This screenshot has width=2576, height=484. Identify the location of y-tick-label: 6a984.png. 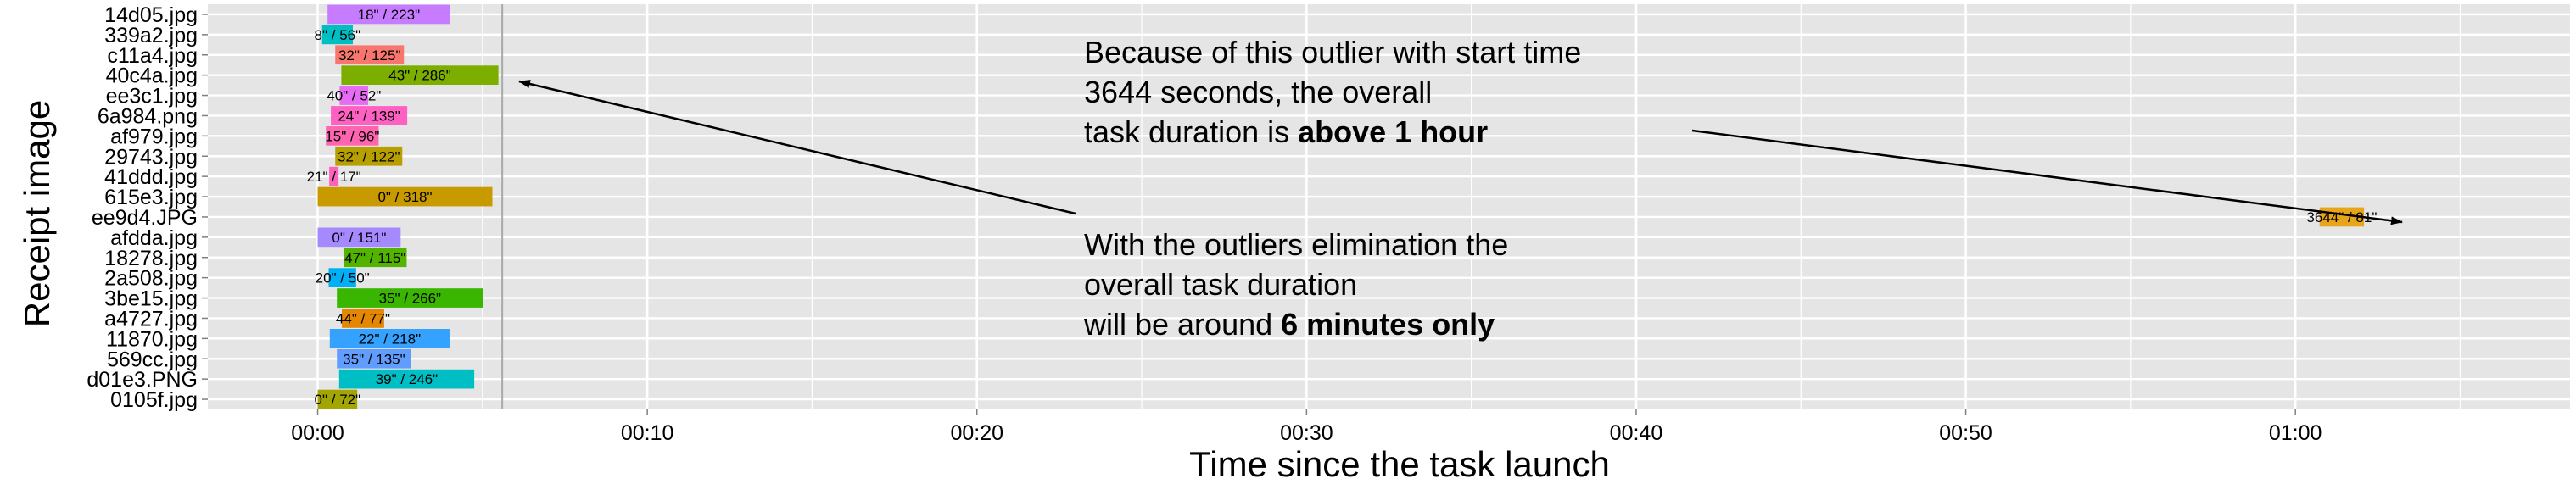
(148, 116).